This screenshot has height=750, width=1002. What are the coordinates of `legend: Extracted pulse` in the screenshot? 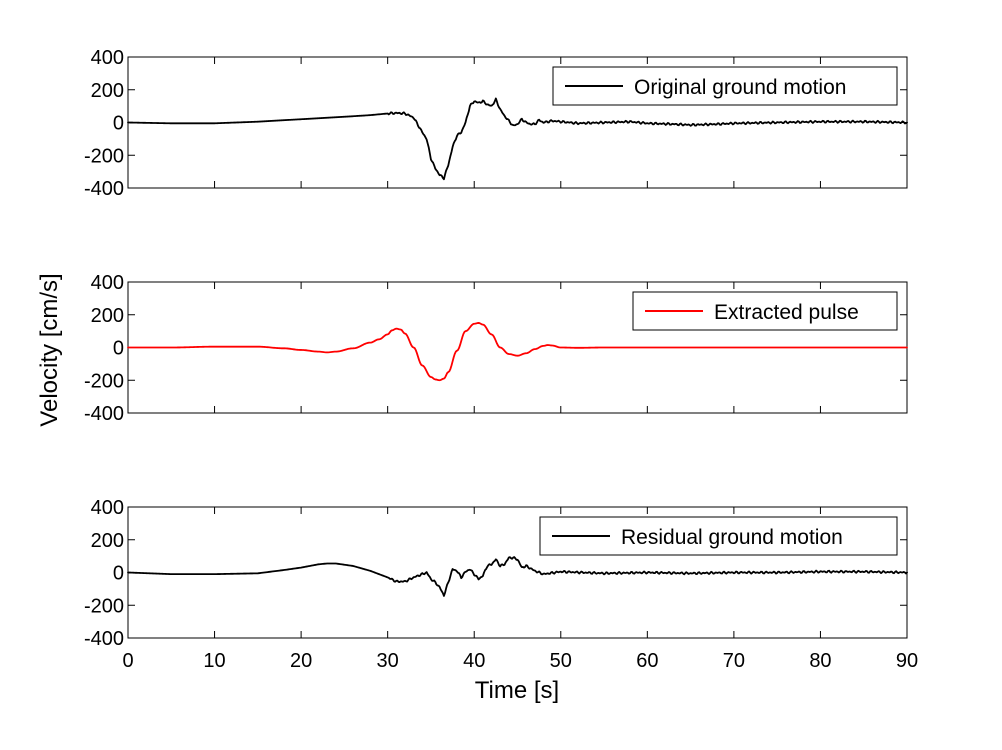 It's located at (765, 311).